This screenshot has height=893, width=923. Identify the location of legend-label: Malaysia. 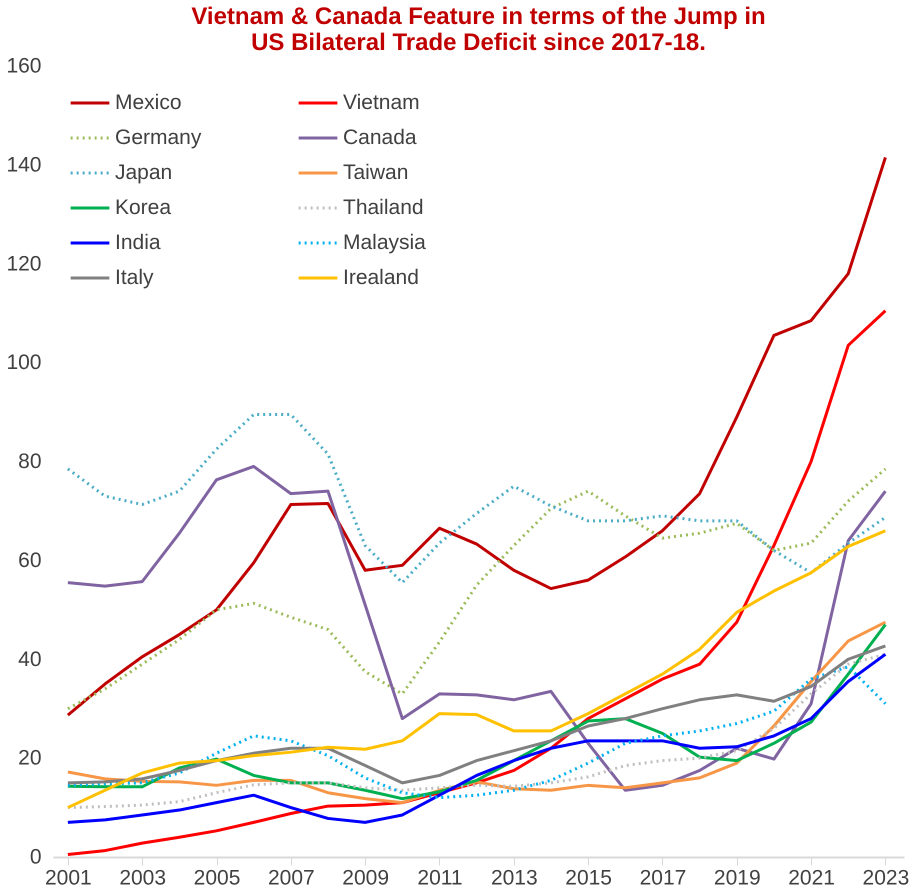
(384, 242).